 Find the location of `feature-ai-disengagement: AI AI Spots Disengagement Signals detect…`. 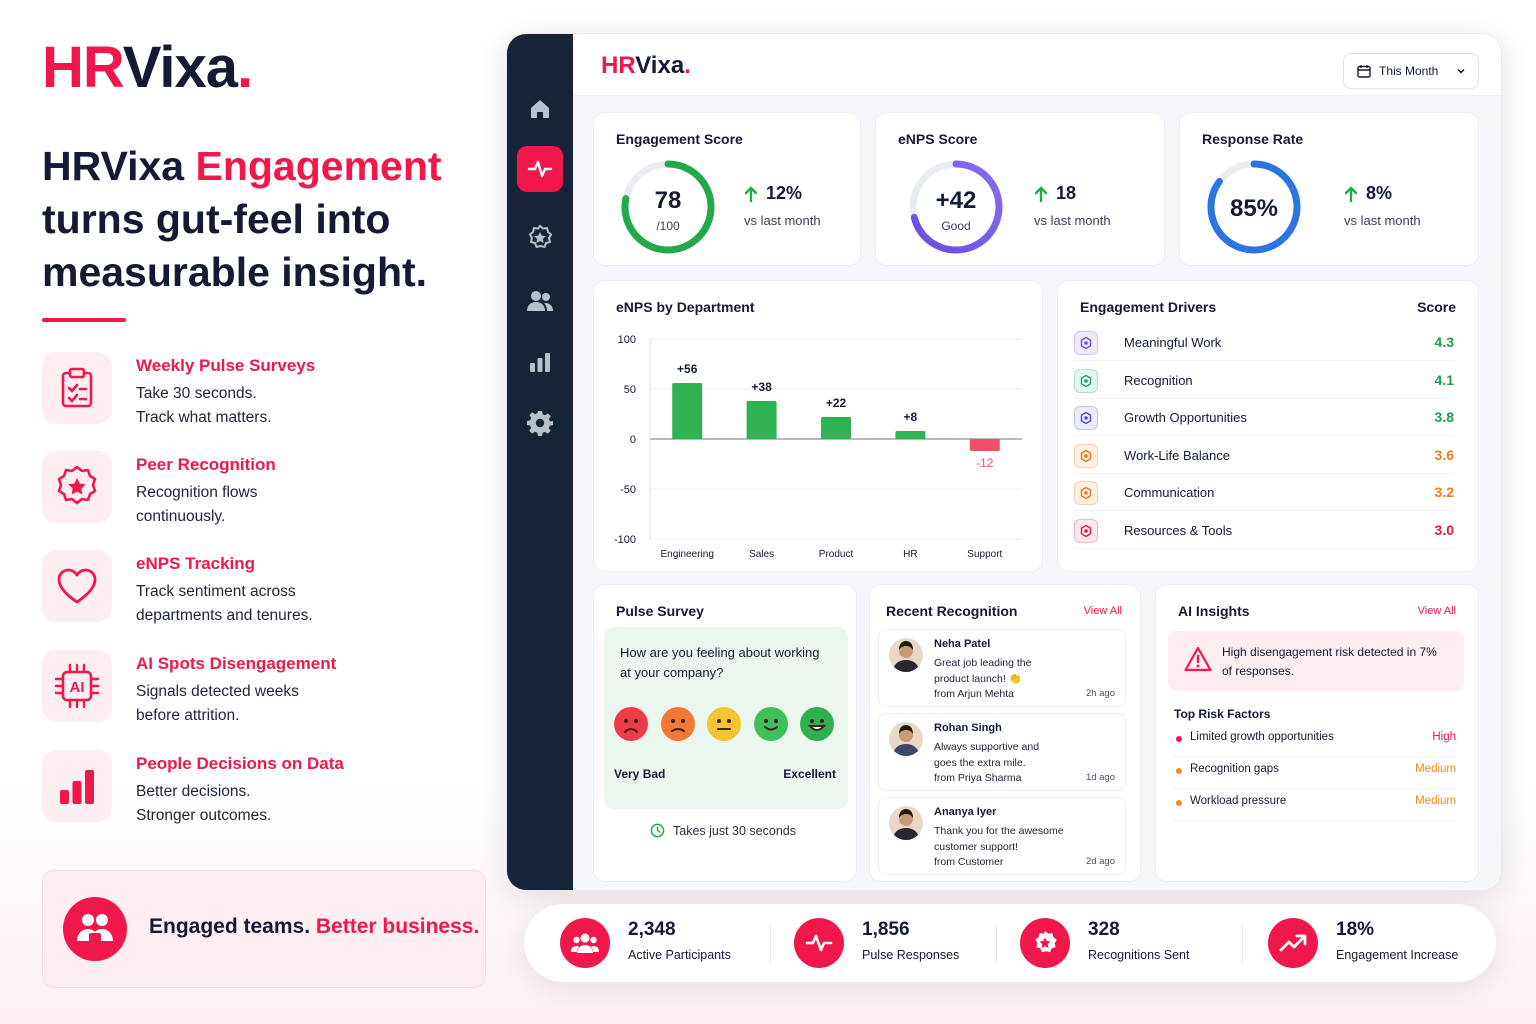

feature-ai-disengagement: AI AI Spots Disengagement Signals detect… is located at coordinates (262, 690).